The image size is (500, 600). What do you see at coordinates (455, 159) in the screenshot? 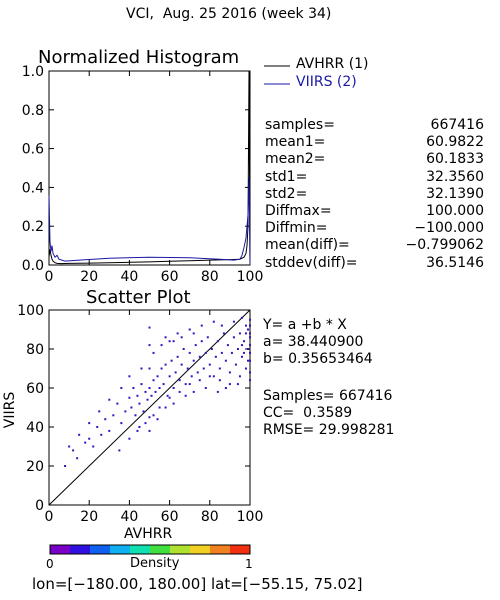
I see `stat-value: 60.1833` at bounding box center [455, 159].